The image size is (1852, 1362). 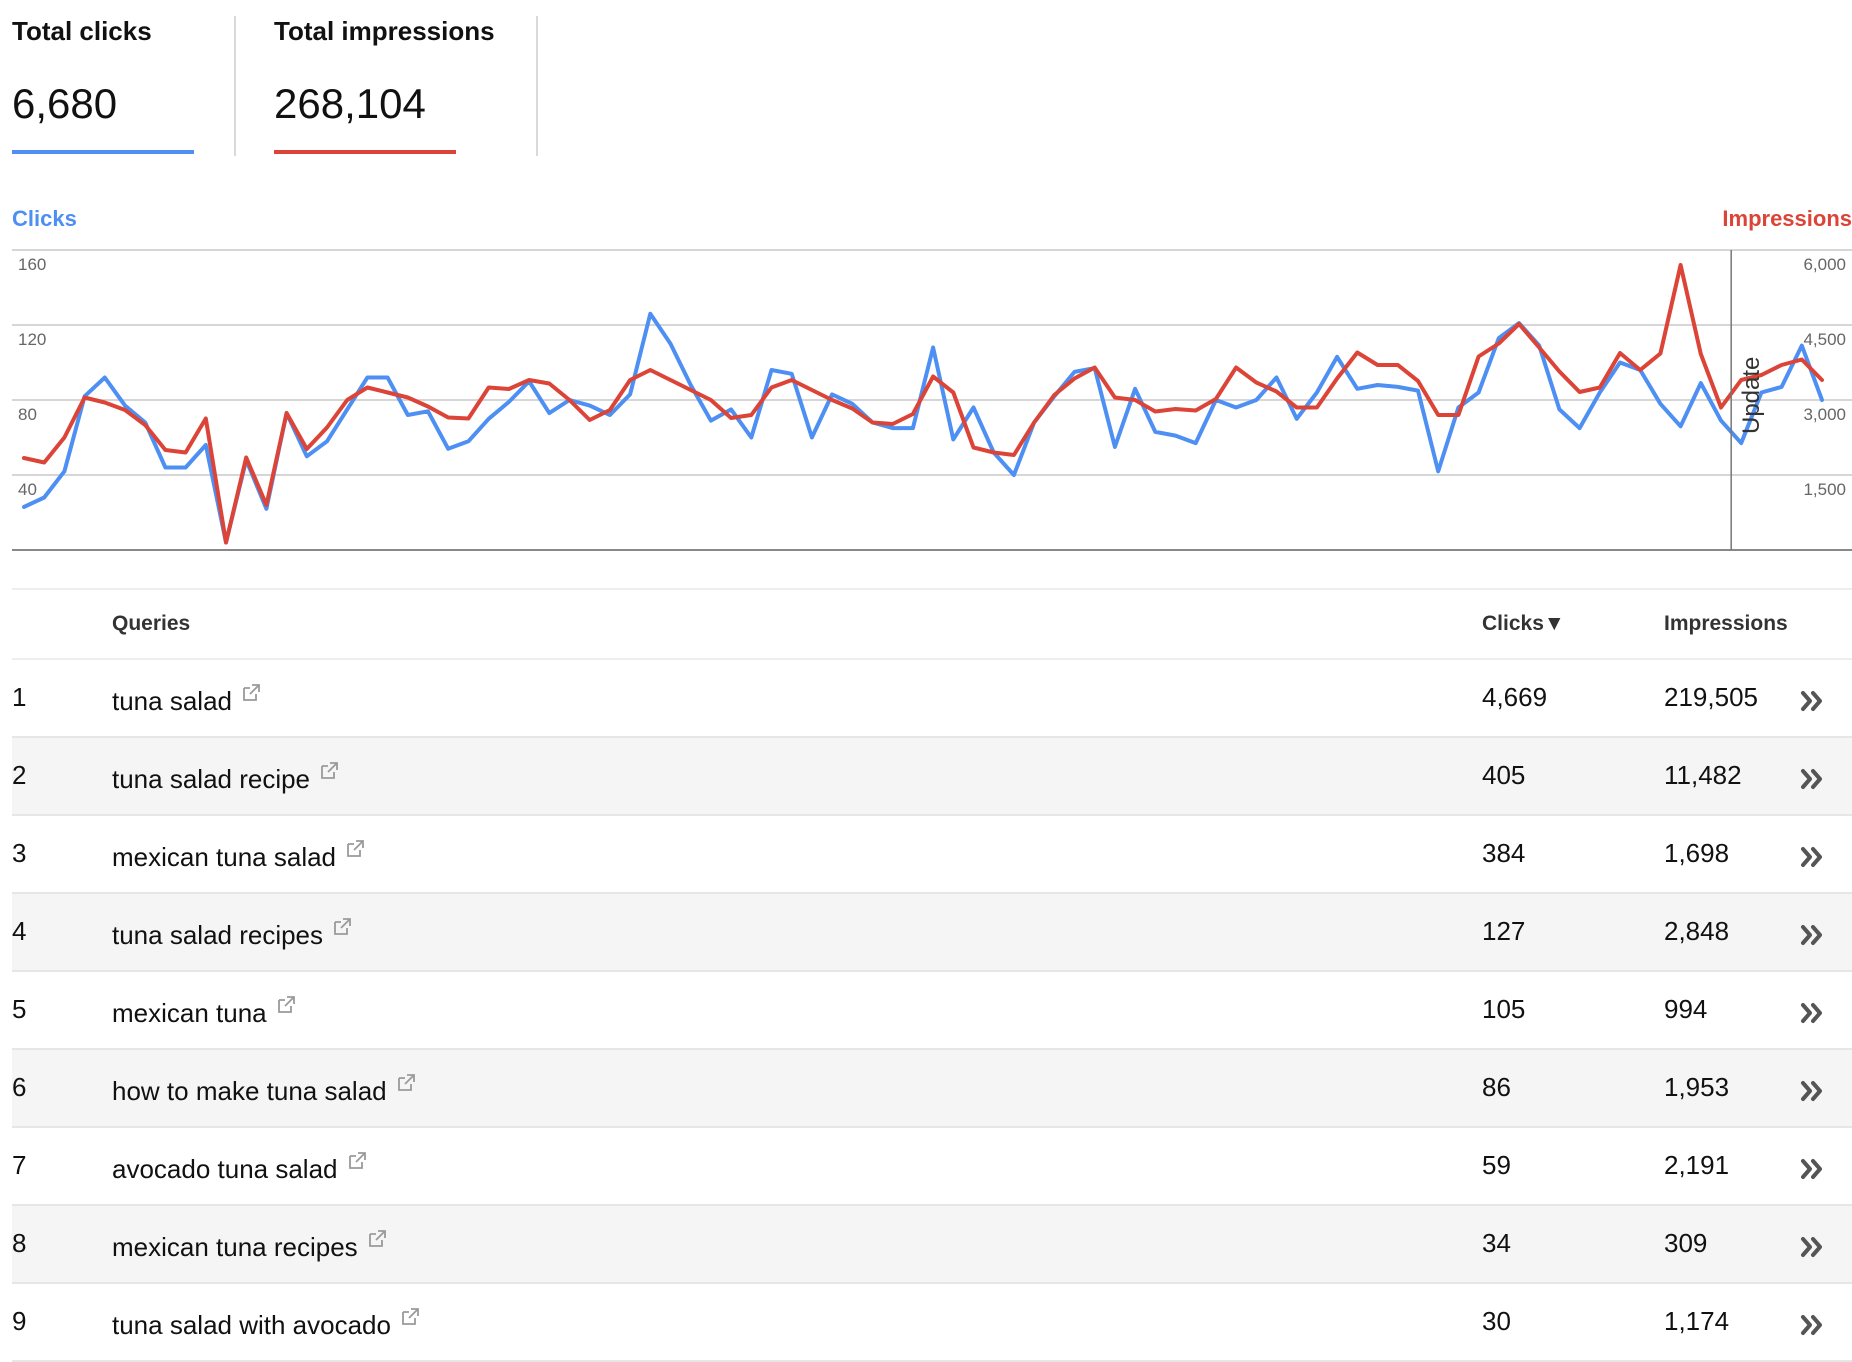 I want to click on table-row: 5 mexican tuna 105 994, so click(x=932, y=1011).